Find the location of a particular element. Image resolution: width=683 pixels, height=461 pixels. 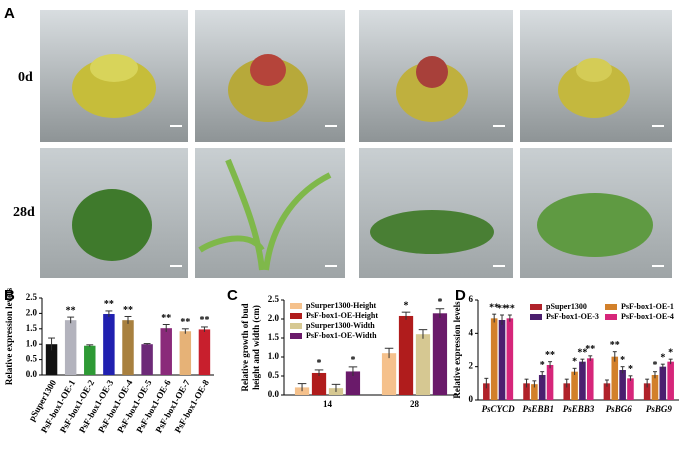

x-tick-label: PsEBB1 is located at coordinates (539, 409).